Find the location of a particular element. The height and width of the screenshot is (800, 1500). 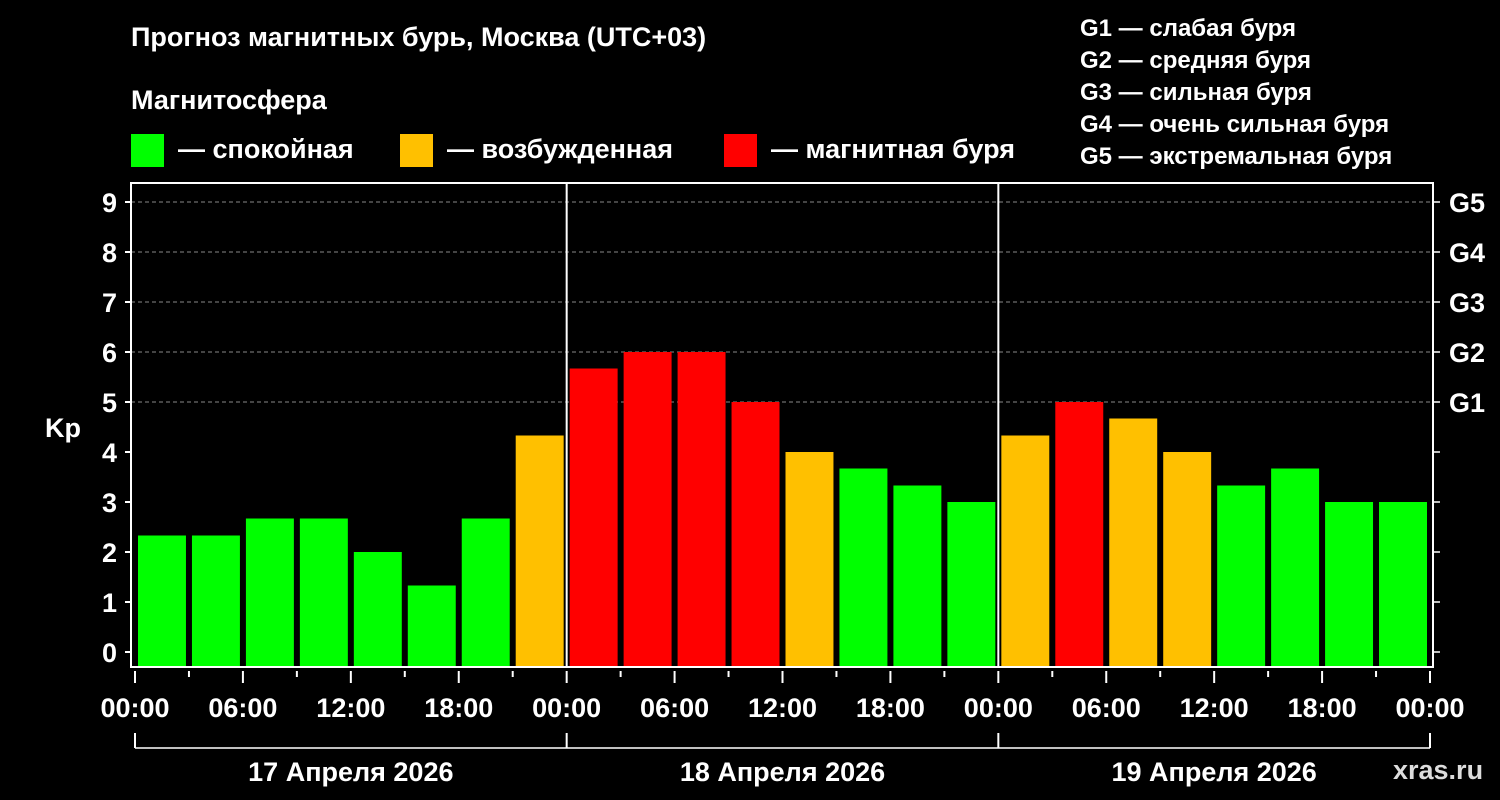

g-scale-g3: G3 — сильная буря is located at coordinates (1196, 92).